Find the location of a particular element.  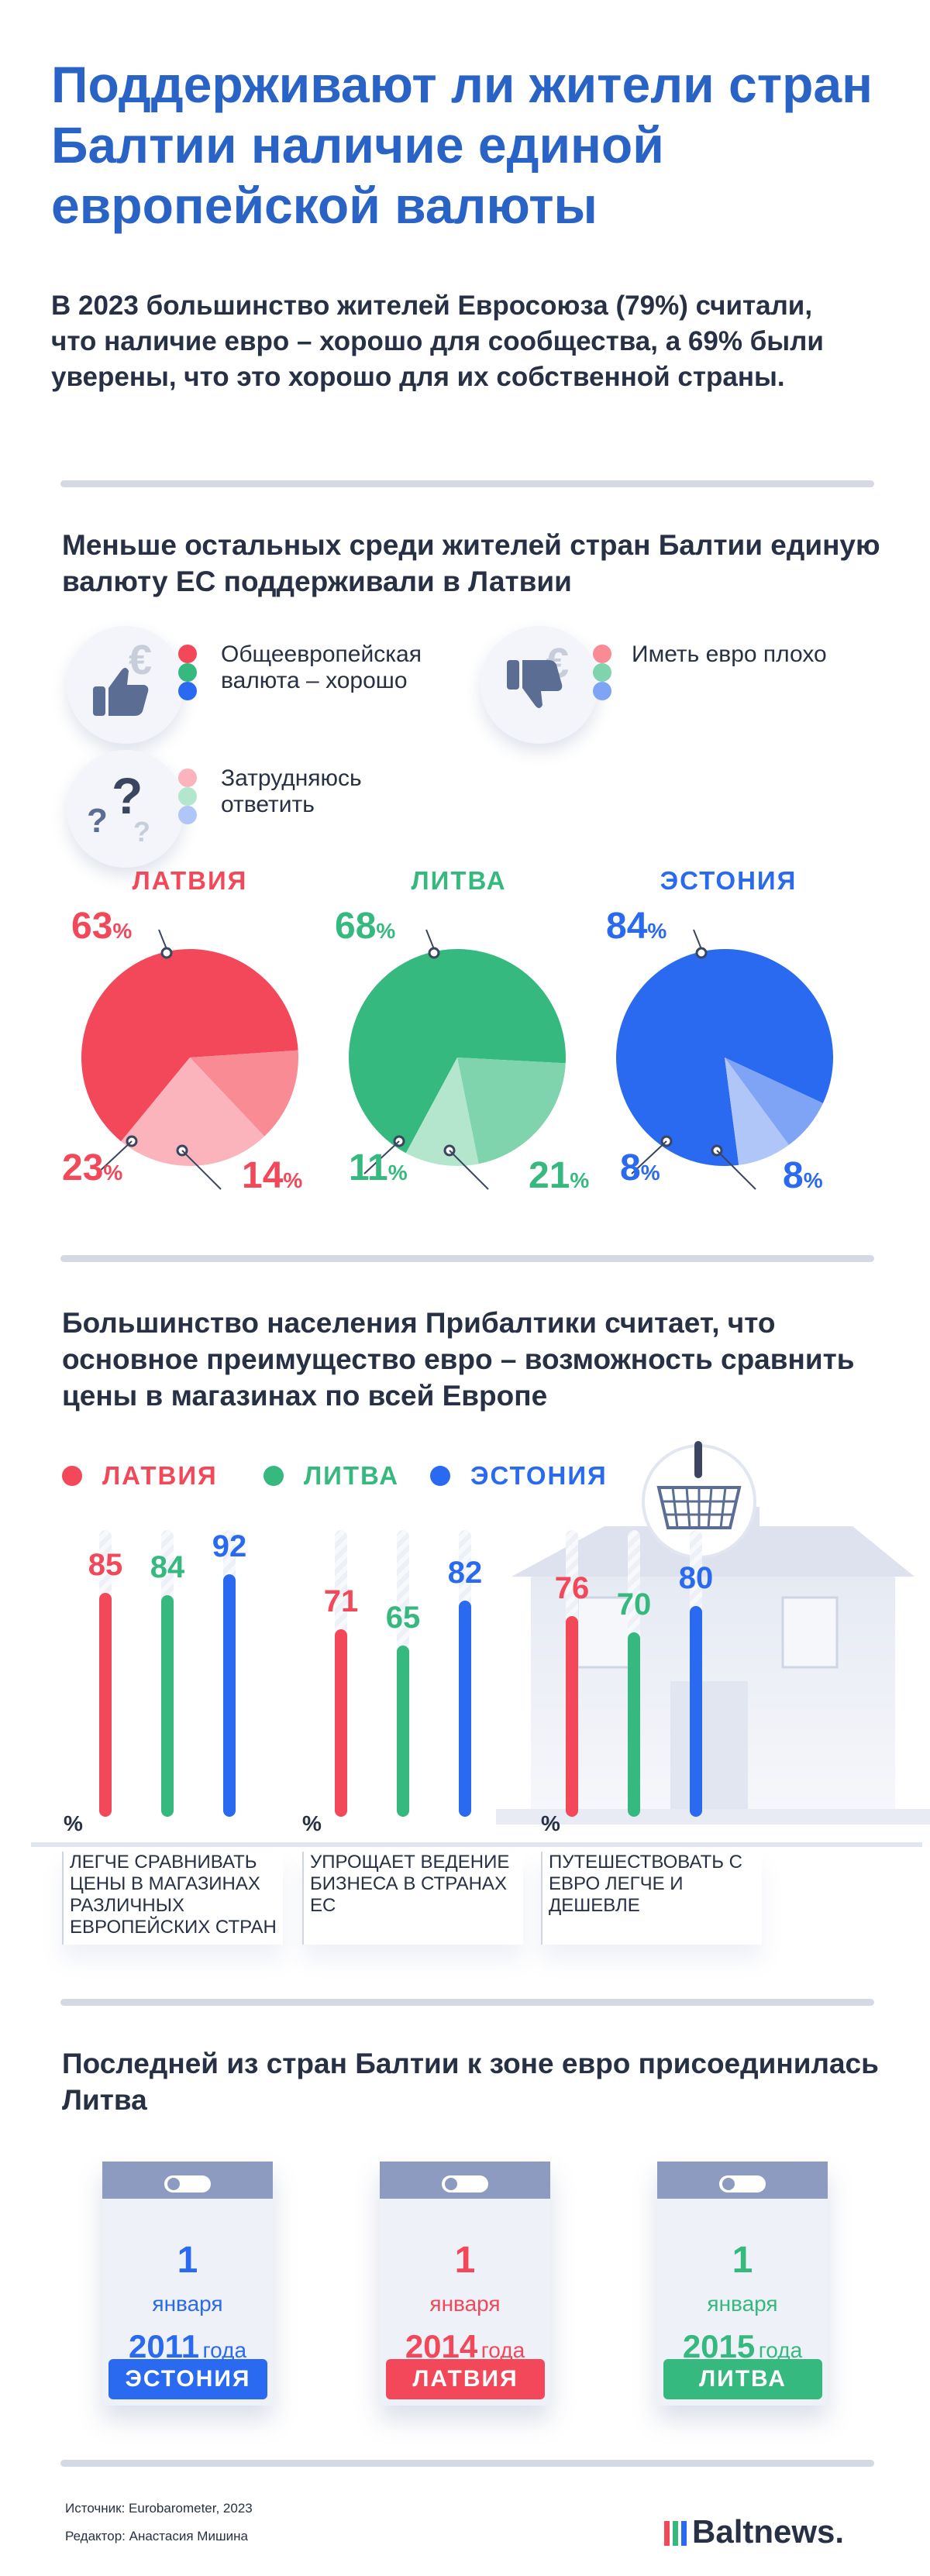

legend-label-bad: Иметь евро плохо is located at coordinates (729, 654).